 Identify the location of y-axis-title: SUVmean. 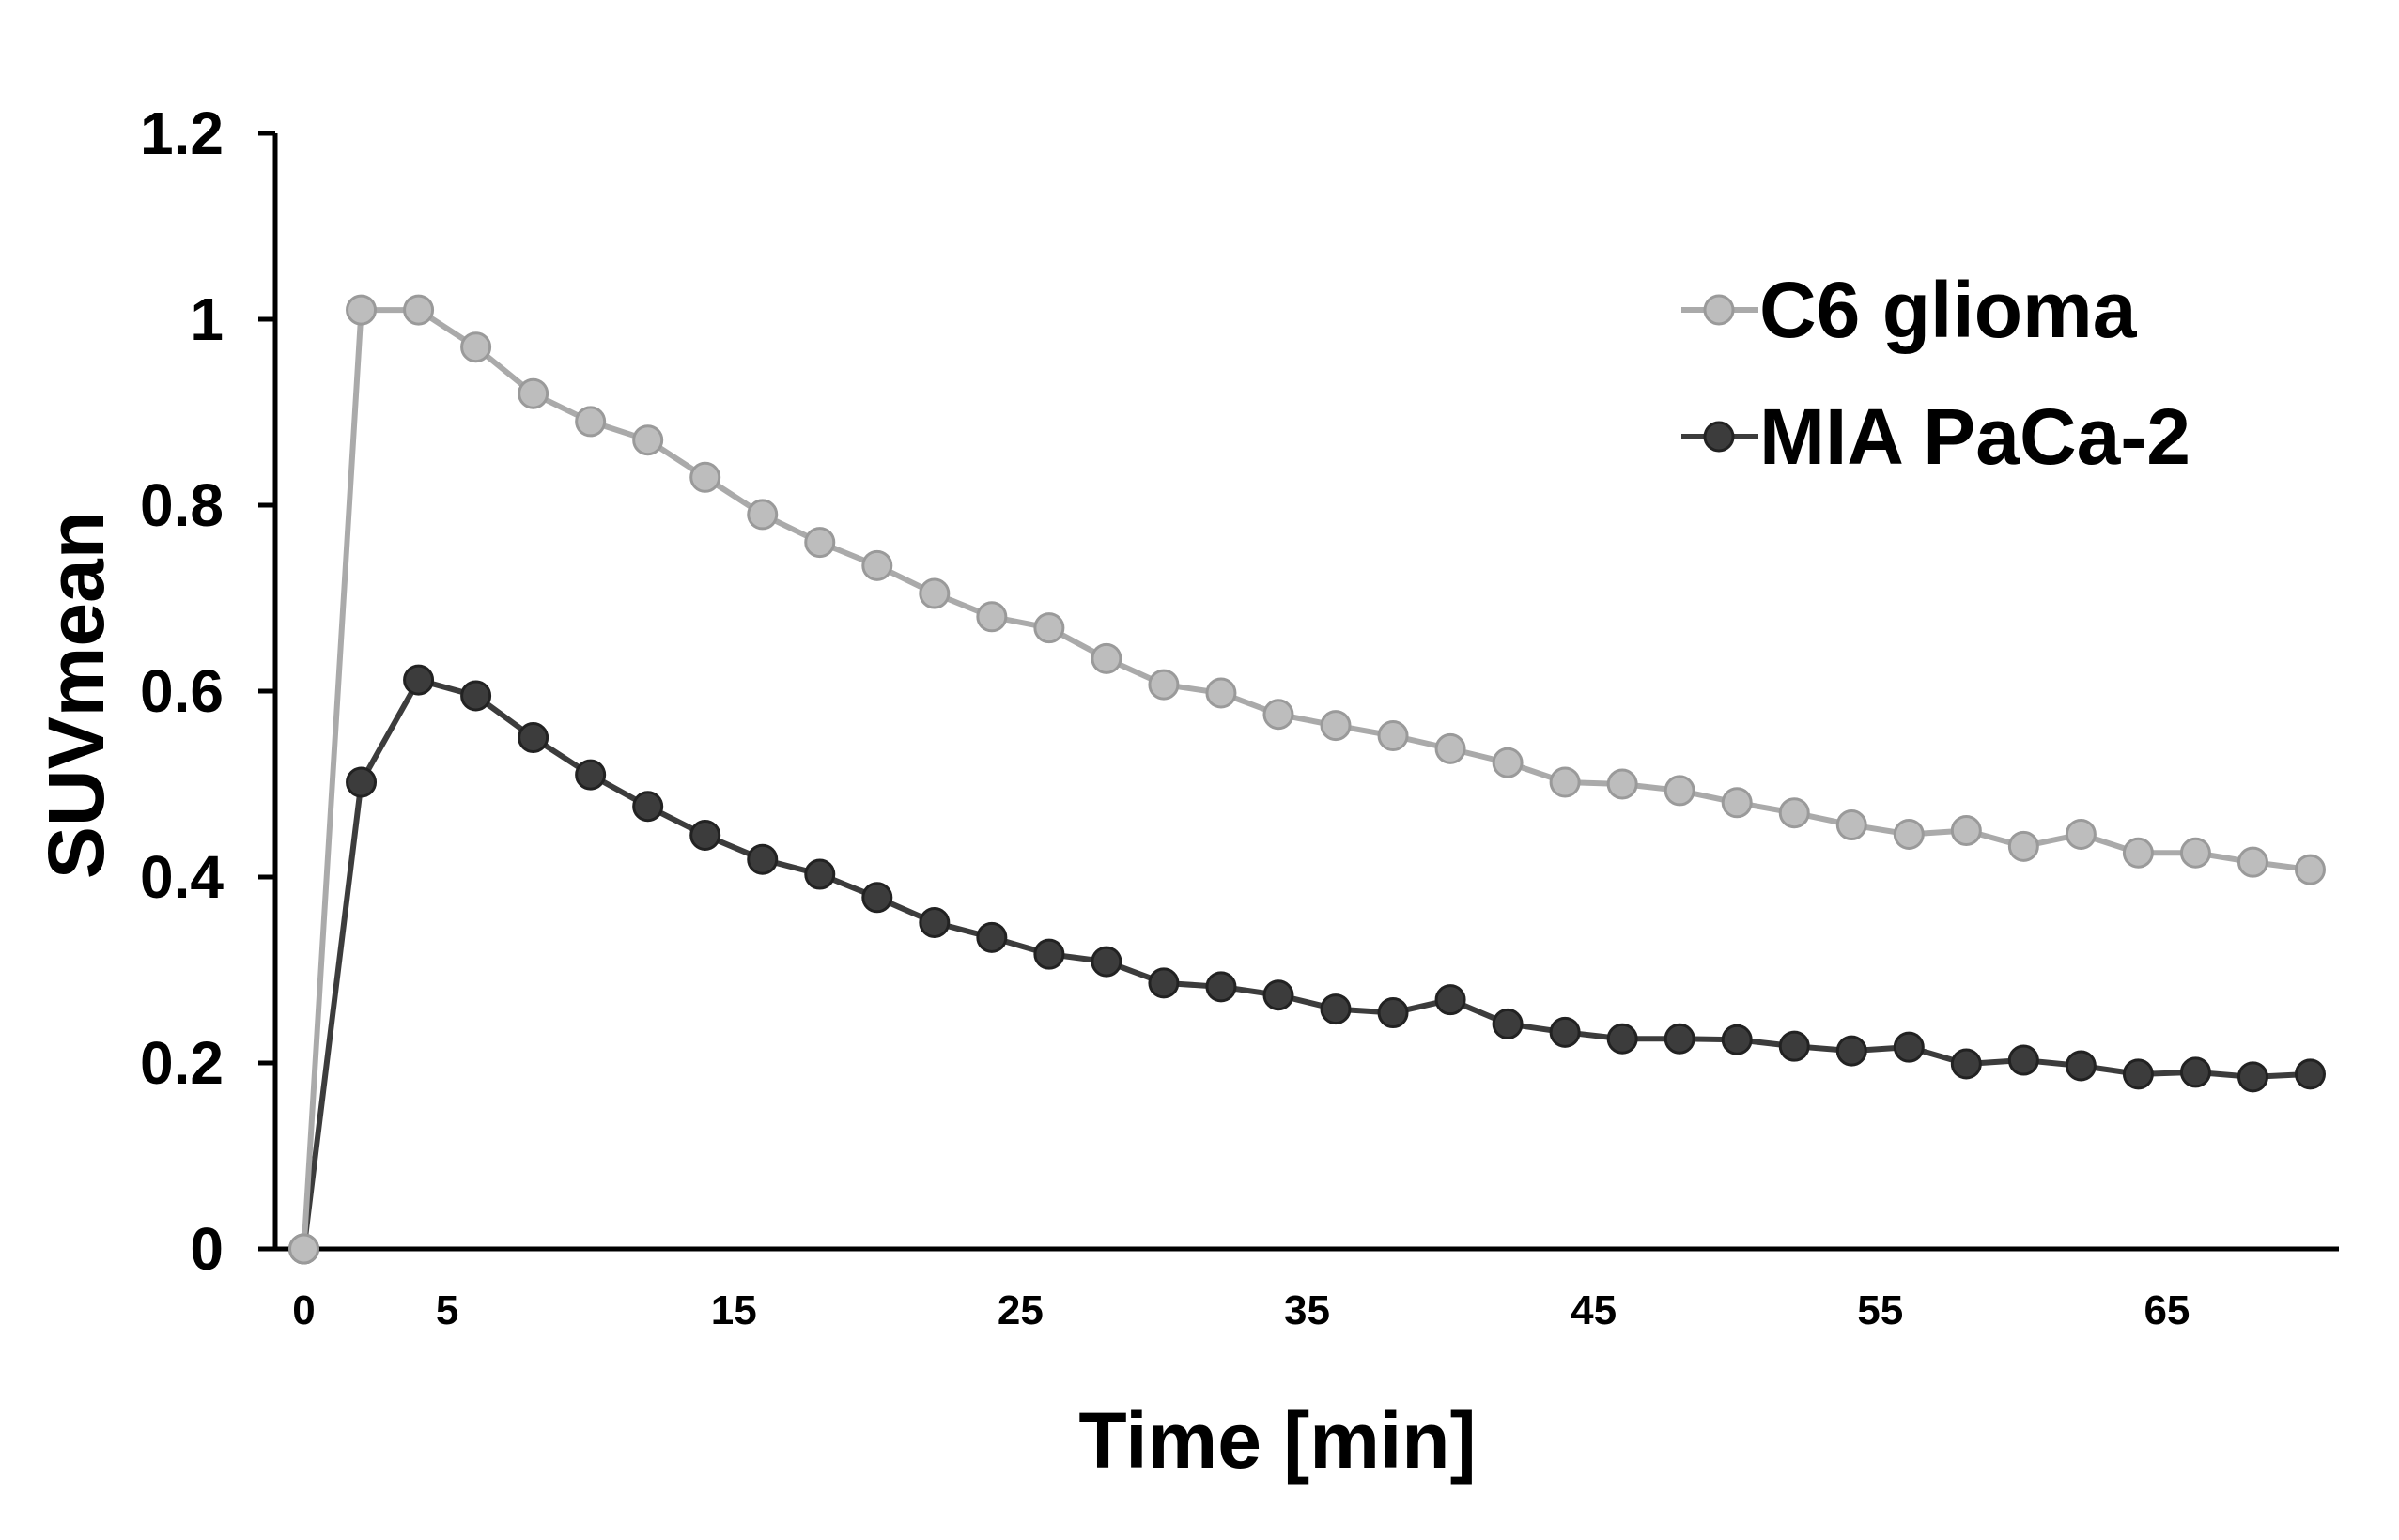
(76, 695).